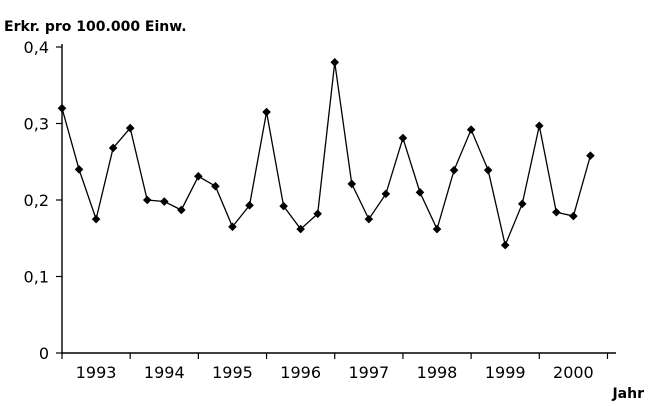 This screenshot has width=653, height=406. I want to click on x-tick-label: 1996, so click(300, 372).